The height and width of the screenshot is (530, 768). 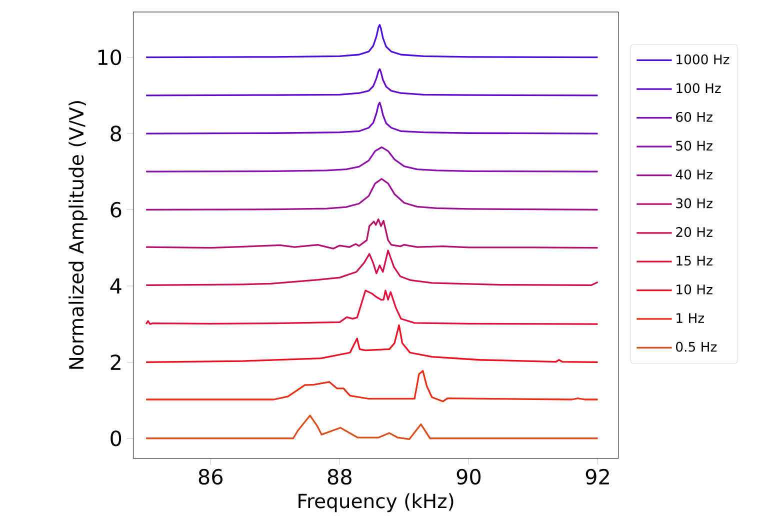 I want to click on x-axis-title: Frequency (kHz), so click(x=376, y=502).